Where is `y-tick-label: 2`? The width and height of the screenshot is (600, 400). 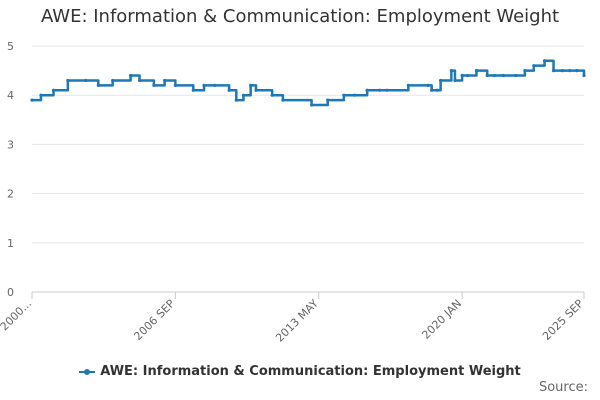
y-tick-label: 2 is located at coordinates (10, 194).